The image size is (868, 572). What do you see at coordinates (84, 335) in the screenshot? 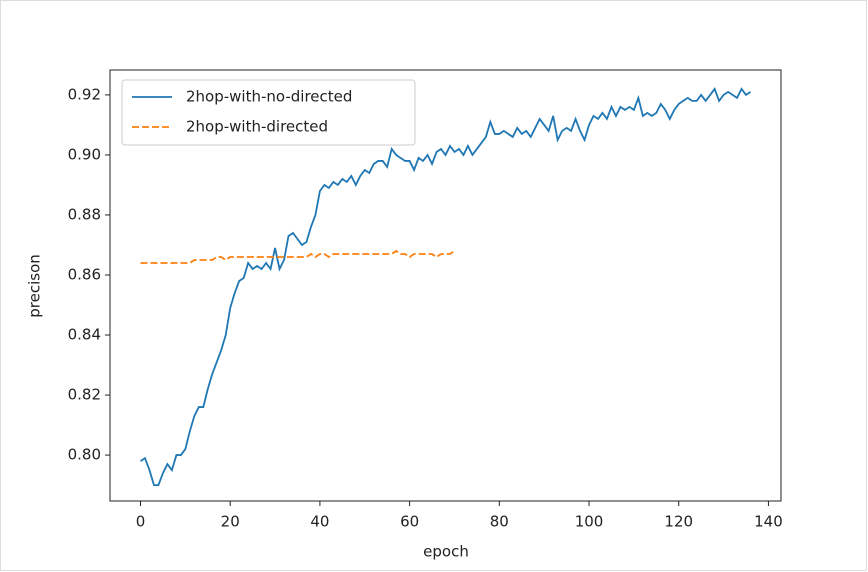
I see `y-tick-label: 0.84` at bounding box center [84, 335].